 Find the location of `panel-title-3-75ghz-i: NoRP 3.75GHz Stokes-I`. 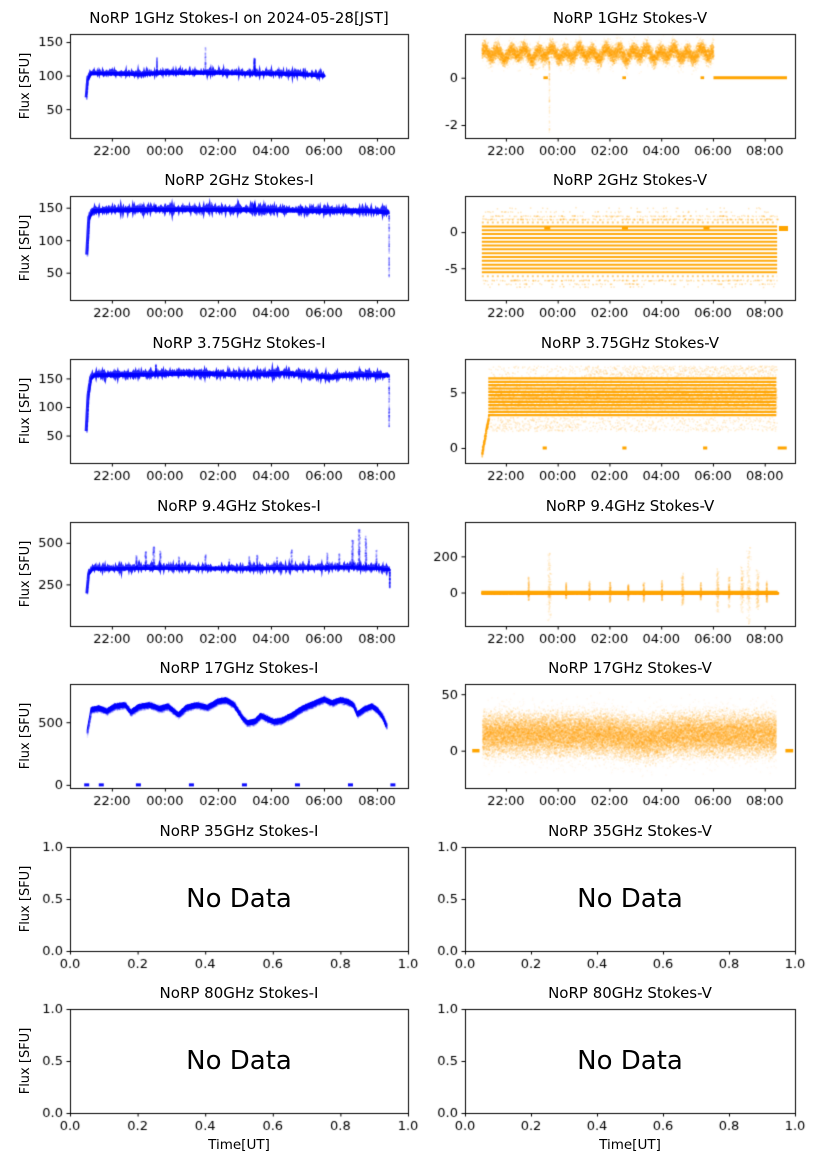

panel-title-3-75ghz-i: NoRP 3.75GHz Stokes-I is located at coordinates (239, 343).